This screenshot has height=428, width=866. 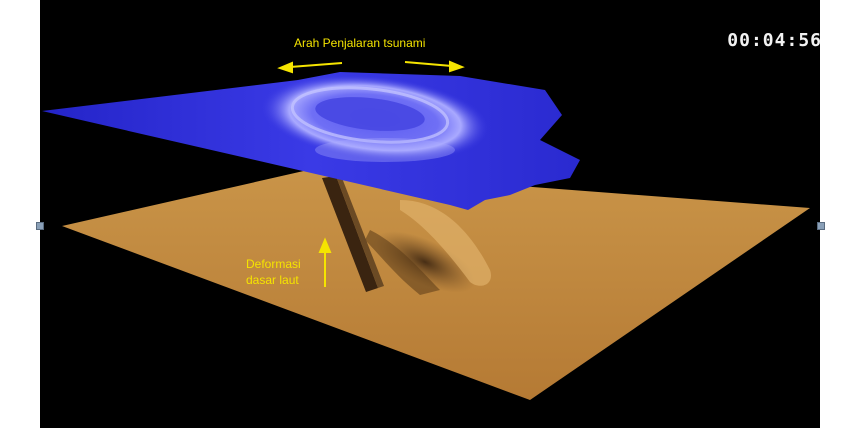 I want to click on right-resize-handle, so click(x=821, y=226).